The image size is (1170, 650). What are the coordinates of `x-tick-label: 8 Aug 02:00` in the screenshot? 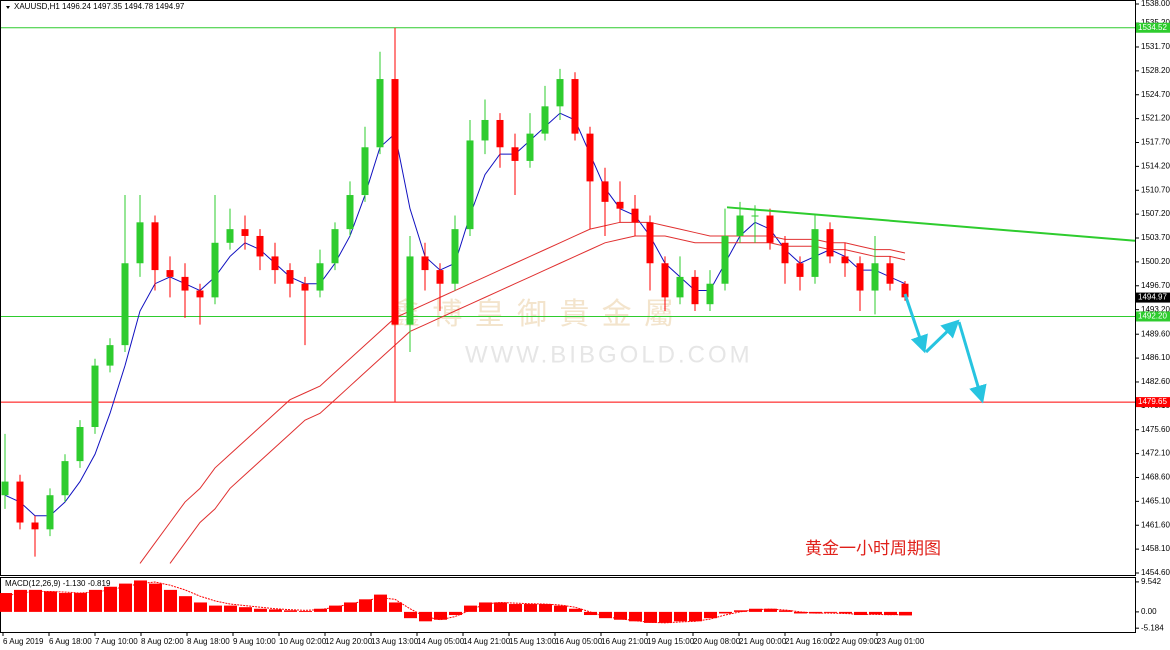 It's located at (162, 641).